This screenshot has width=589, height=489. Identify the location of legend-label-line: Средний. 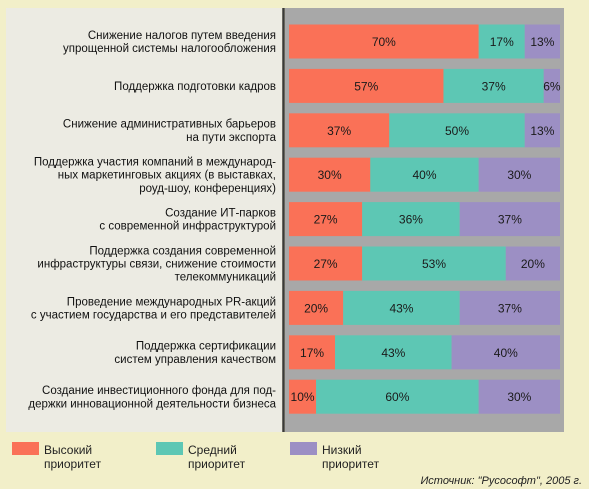
(212, 450).